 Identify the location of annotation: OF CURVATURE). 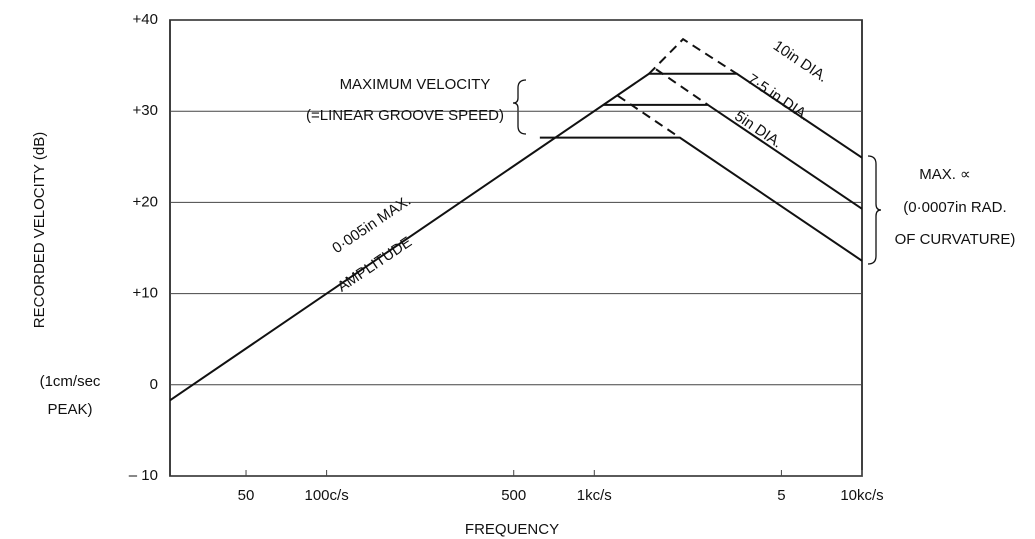
(955, 239).